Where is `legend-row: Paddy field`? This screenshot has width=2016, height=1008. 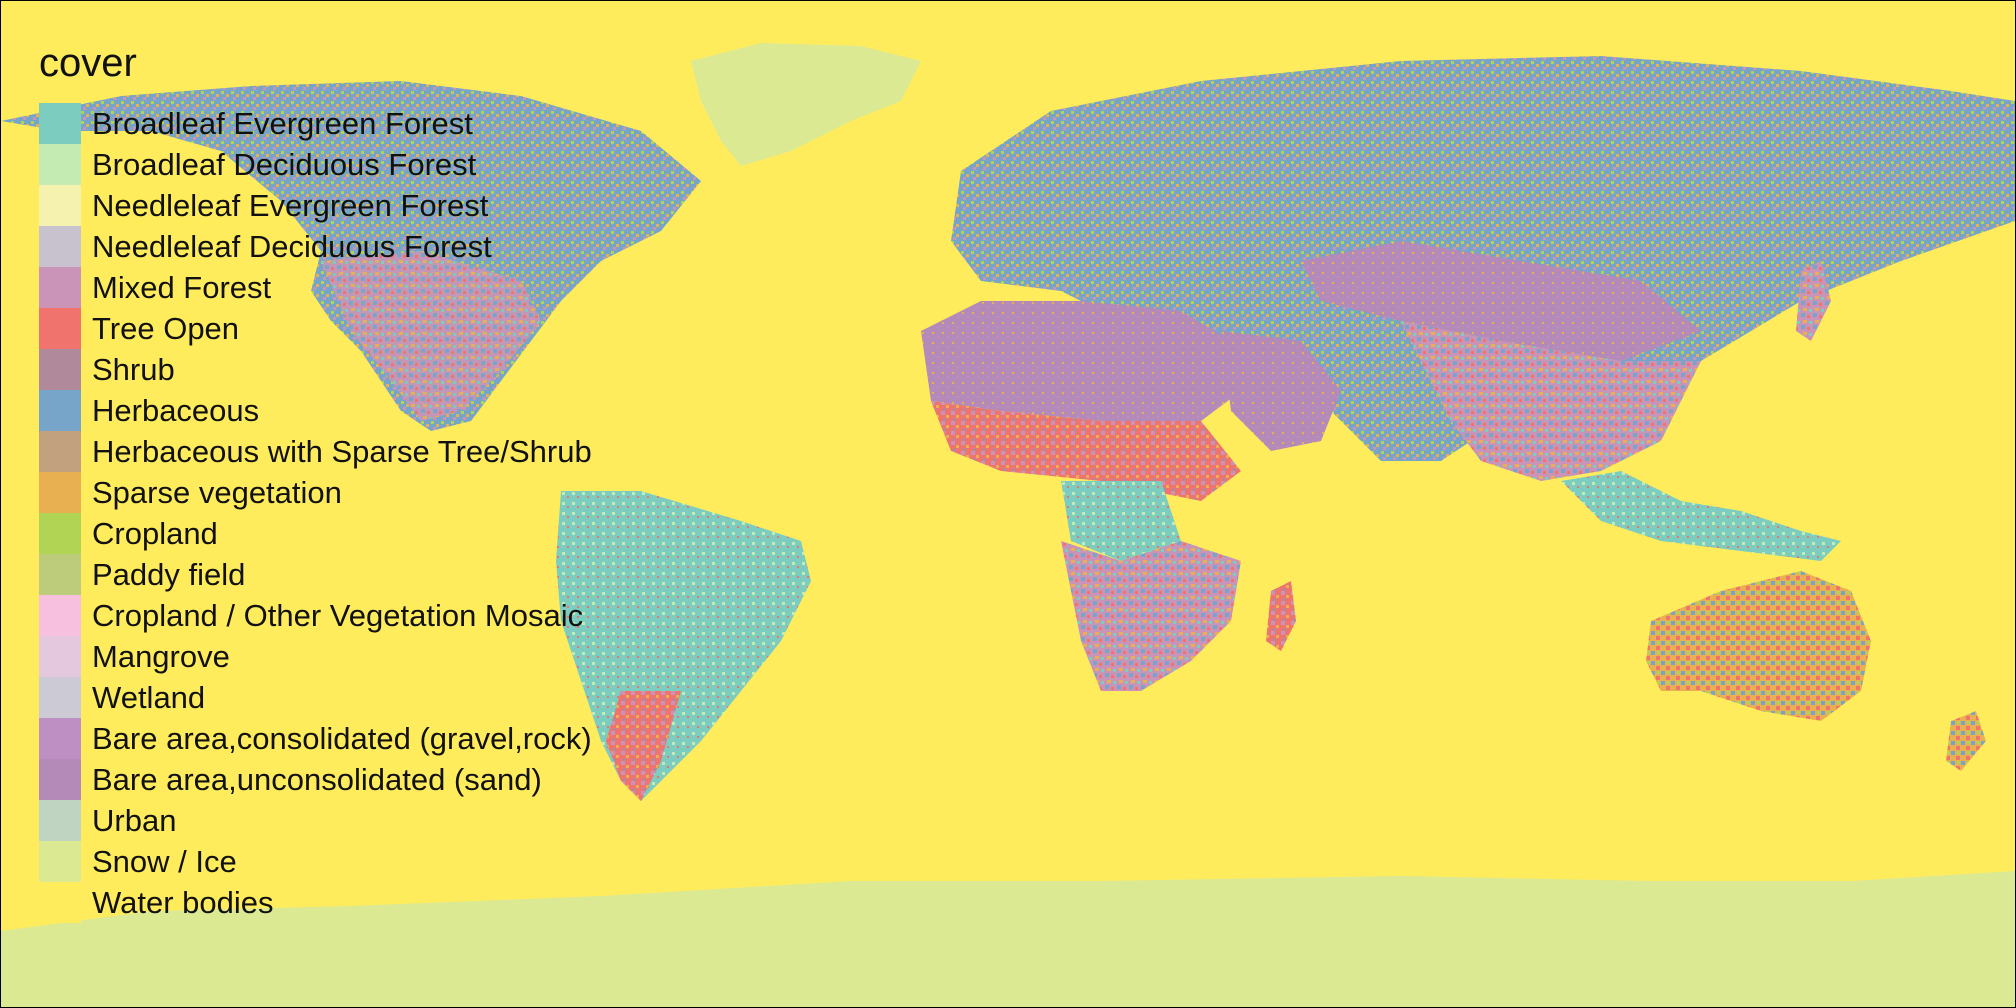 legend-row: Paddy field is located at coordinates (315, 574).